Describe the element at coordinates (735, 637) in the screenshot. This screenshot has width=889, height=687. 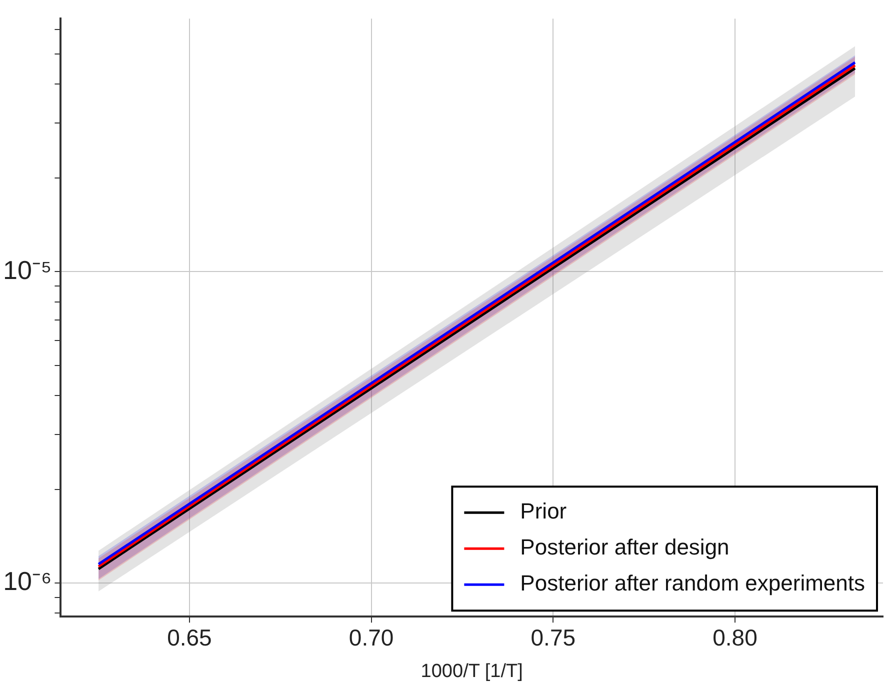
I see `x-tick-label: 0.80` at that location.